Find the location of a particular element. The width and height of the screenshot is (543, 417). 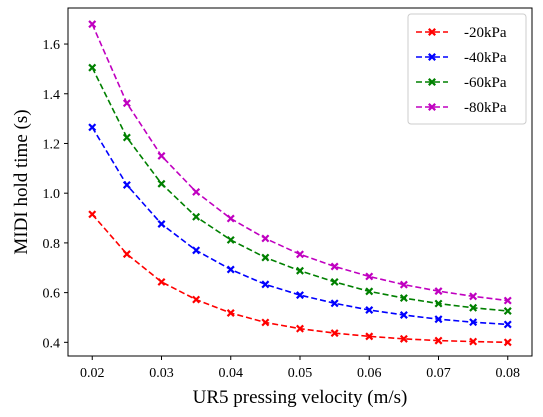

x-tick-label: 0.04 is located at coordinates (230, 373).